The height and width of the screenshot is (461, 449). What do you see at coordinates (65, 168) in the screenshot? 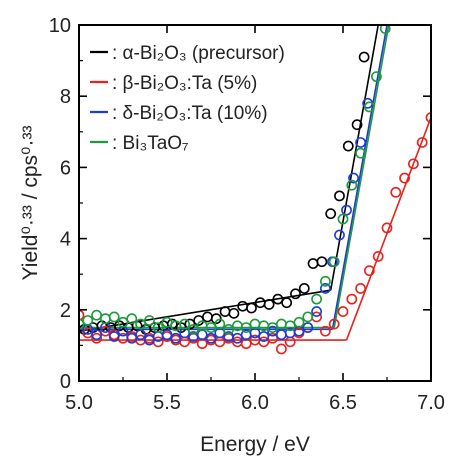
I see `y-tick-label: 6` at bounding box center [65, 168].